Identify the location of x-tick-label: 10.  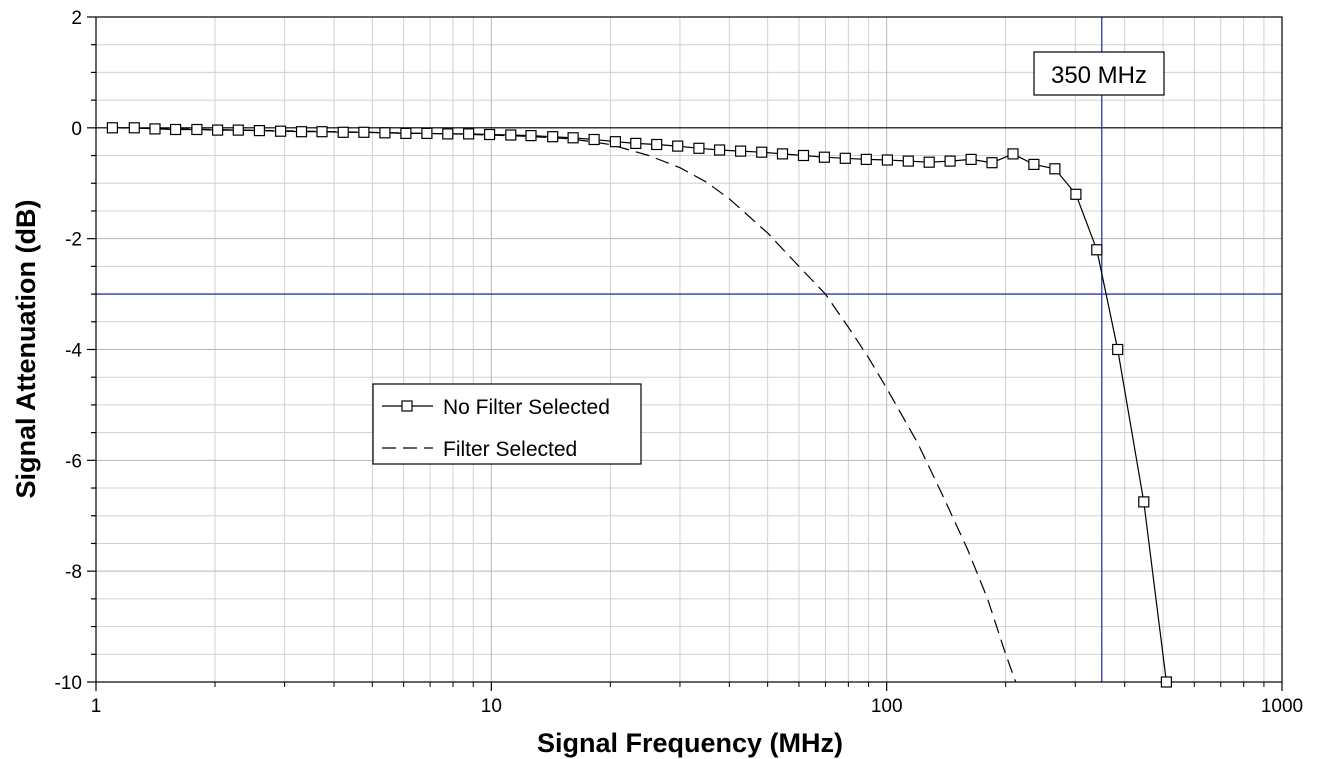
(491, 706).